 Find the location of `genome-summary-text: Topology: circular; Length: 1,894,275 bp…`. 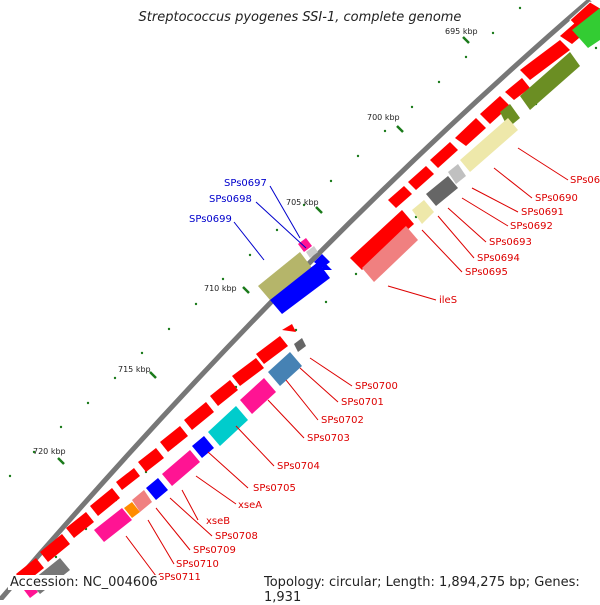

genome-summary-text: Topology: circular; Length: 1,894,275 bp… is located at coordinates (431, 590).